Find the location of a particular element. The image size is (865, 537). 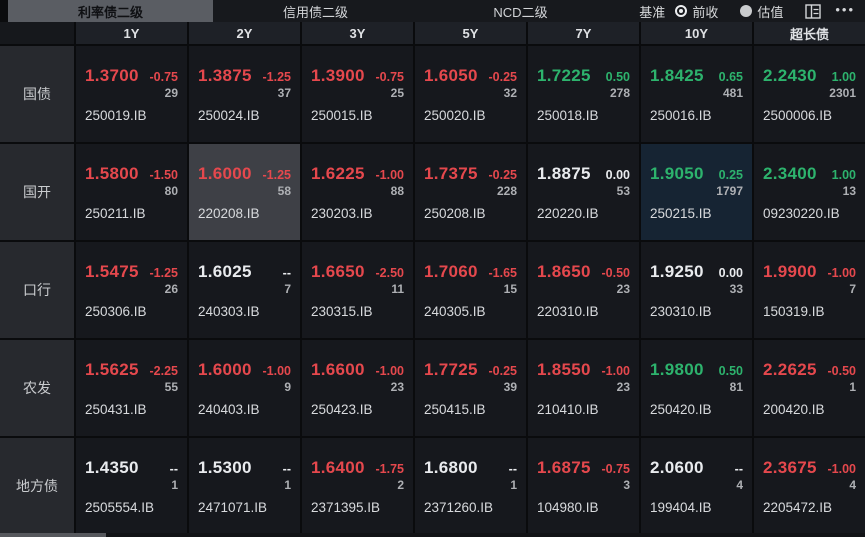

yield-value: 1.6000 is located at coordinates (225, 173).